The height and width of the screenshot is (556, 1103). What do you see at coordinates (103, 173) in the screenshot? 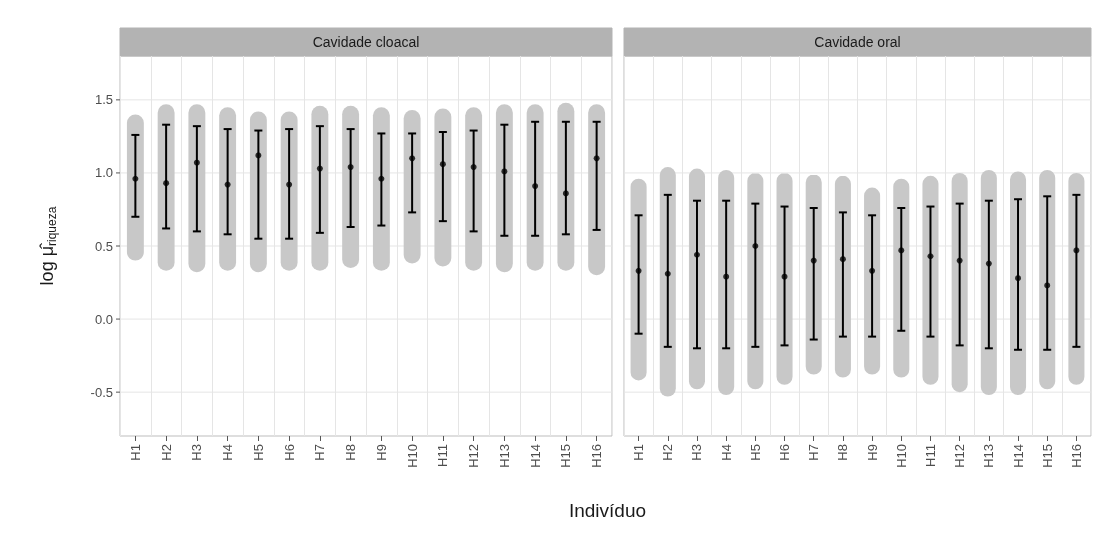
I see `y-tick-label: 1.0` at bounding box center [103, 173].